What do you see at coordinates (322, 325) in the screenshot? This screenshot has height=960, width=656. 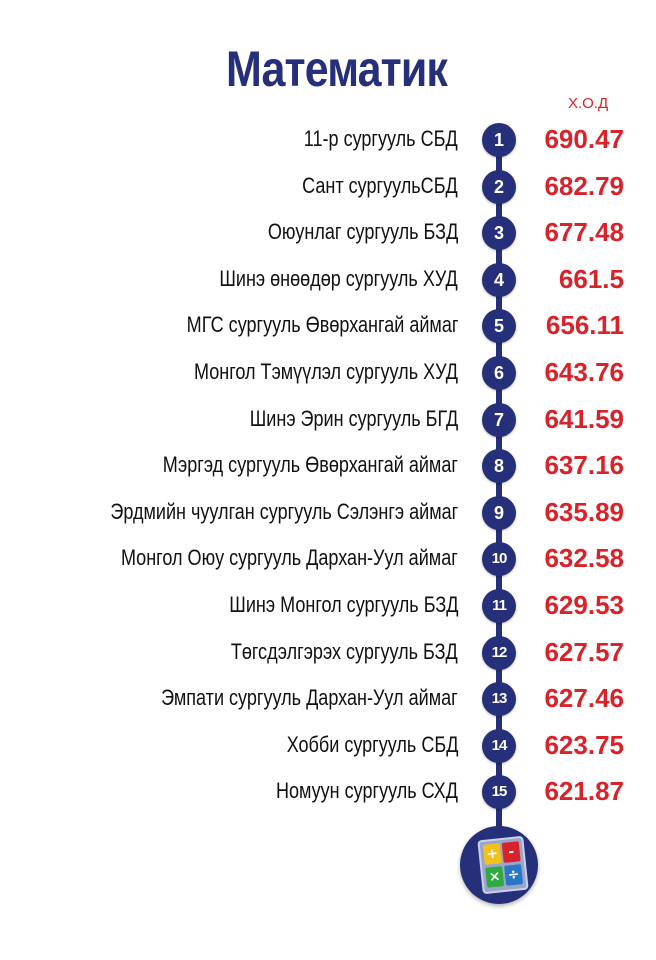 I see `school-name: МГС сургууль Өвөрхангай аймаг` at bounding box center [322, 325].